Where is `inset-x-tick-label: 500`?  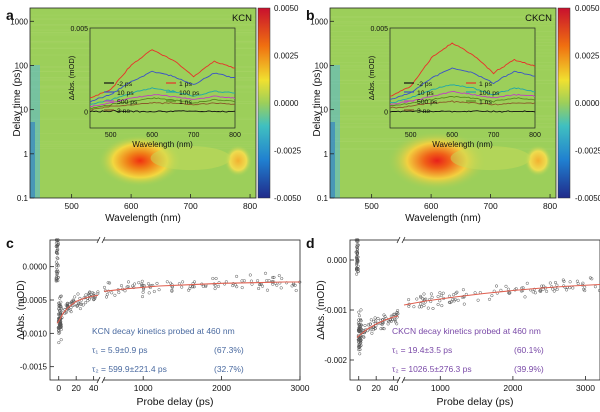
inset-x-tick-label: 500 is located at coordinates (411, 135).